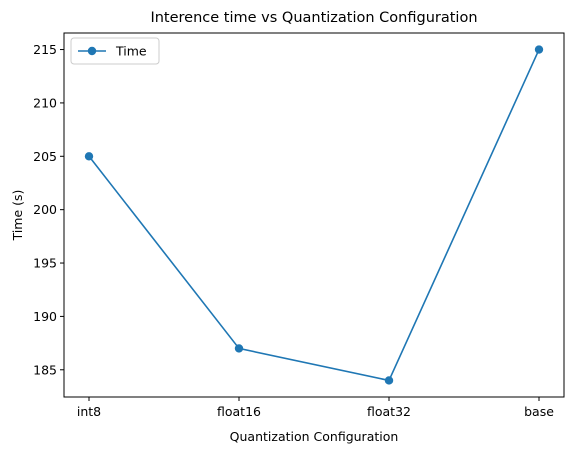  Describe the element at coordinates (539, 411) in the screenshot. I see `x-tick-label: base` at that location.